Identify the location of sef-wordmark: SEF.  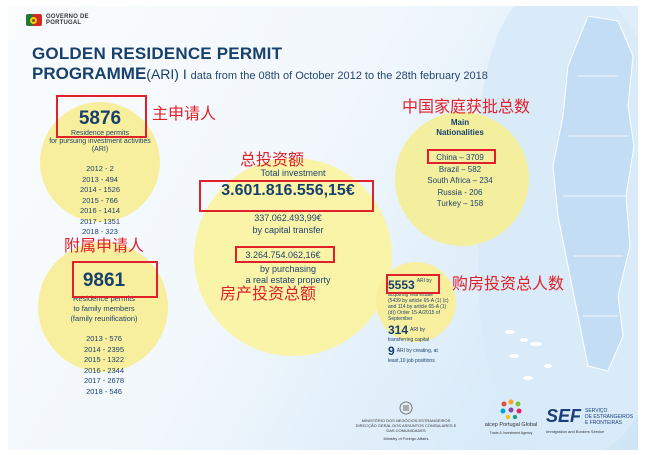
(564, 416).